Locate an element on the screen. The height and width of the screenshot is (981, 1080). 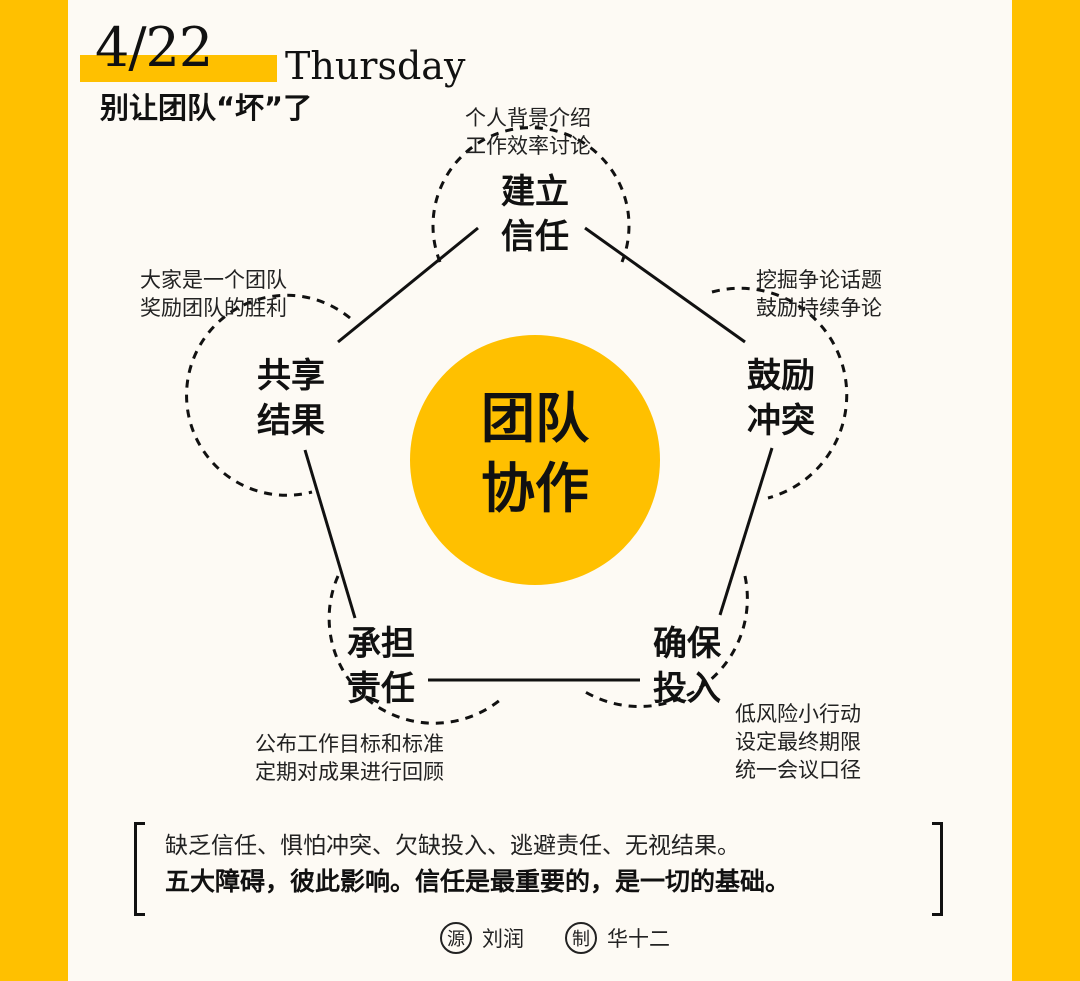
edge-trust-conflict is located at coordinates (665, 285).